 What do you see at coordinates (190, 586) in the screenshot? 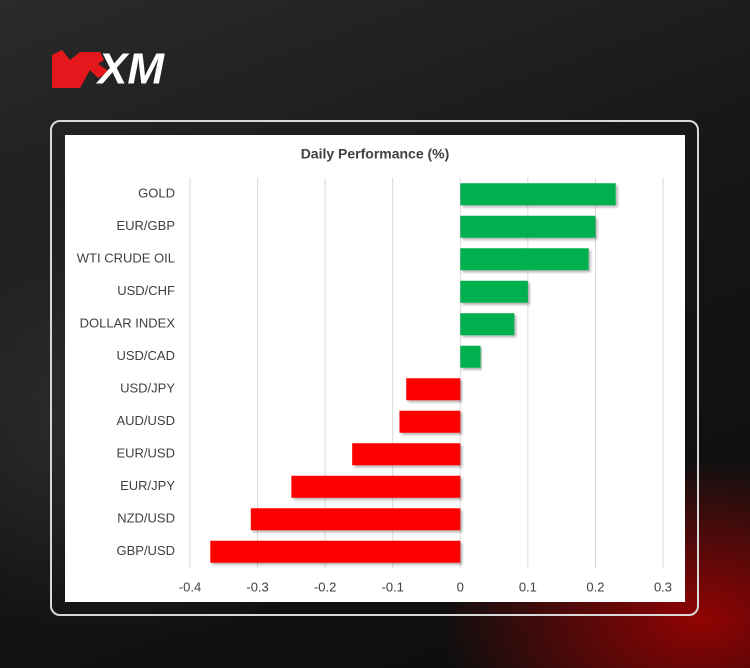
I see `x-tick-label: -0.4` at bounding box center [190, 586].